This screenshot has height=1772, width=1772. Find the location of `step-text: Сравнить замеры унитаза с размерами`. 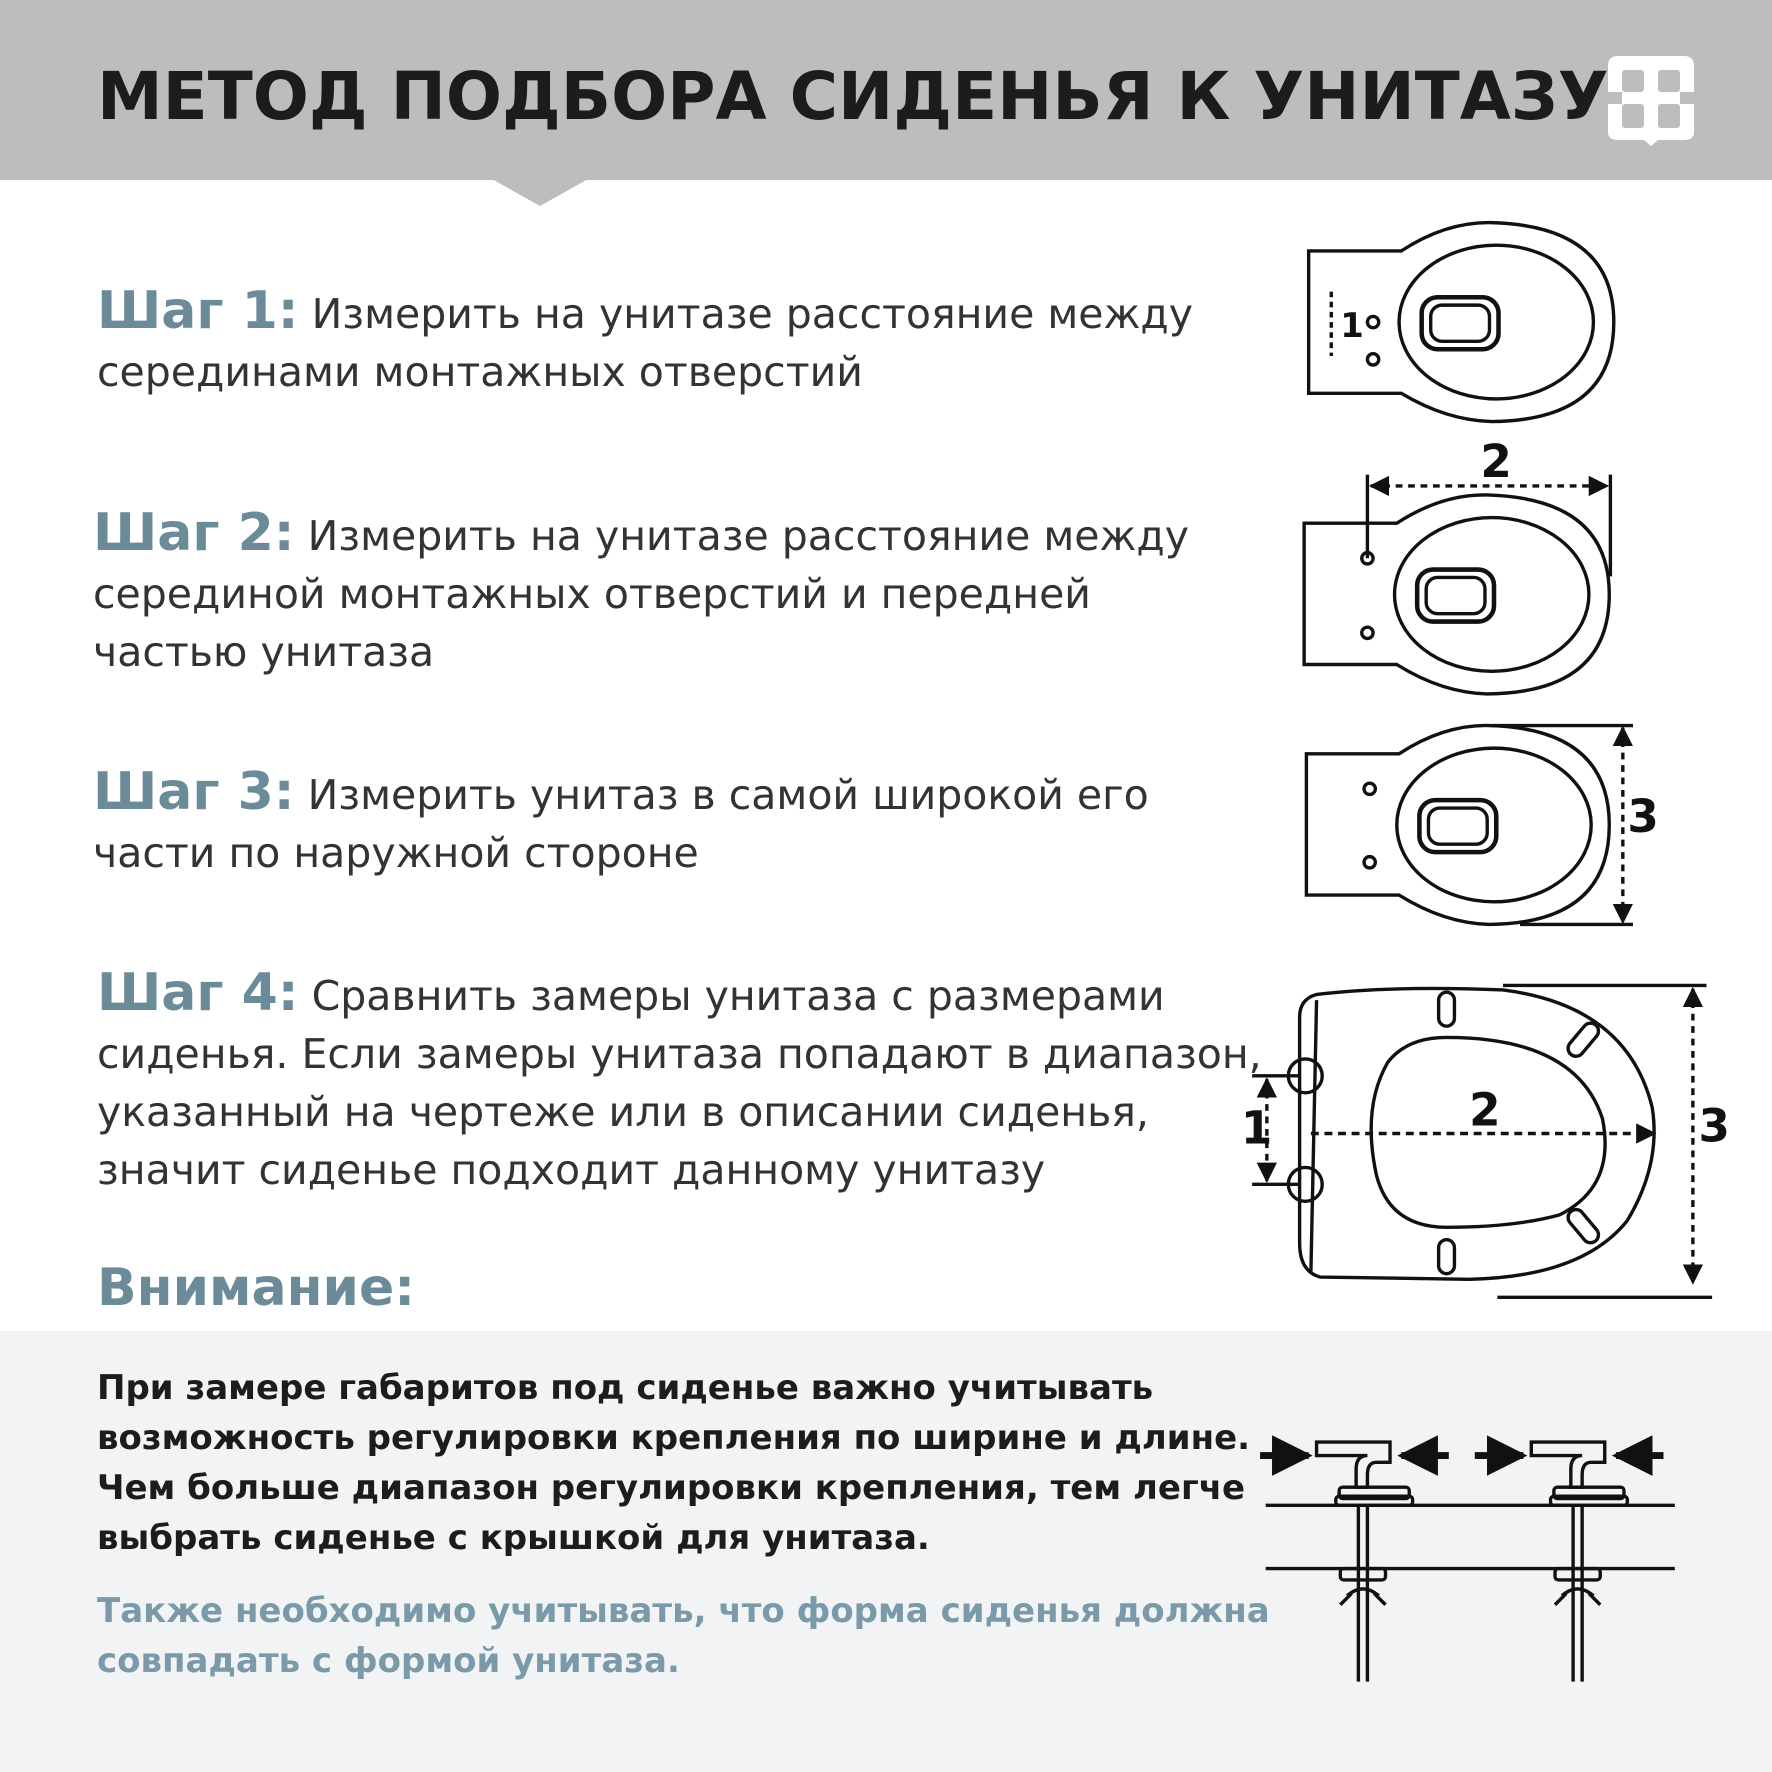

step-text: Сравнить замеры унитаза с размерами is located at coordinates (738, 996).